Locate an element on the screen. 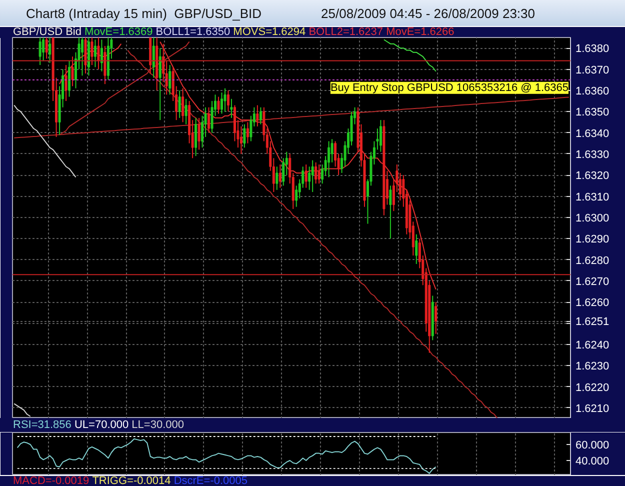 The width and height of the screenshot is (625, 486). text: LL=30.000 is located at coordinates (158, 425).